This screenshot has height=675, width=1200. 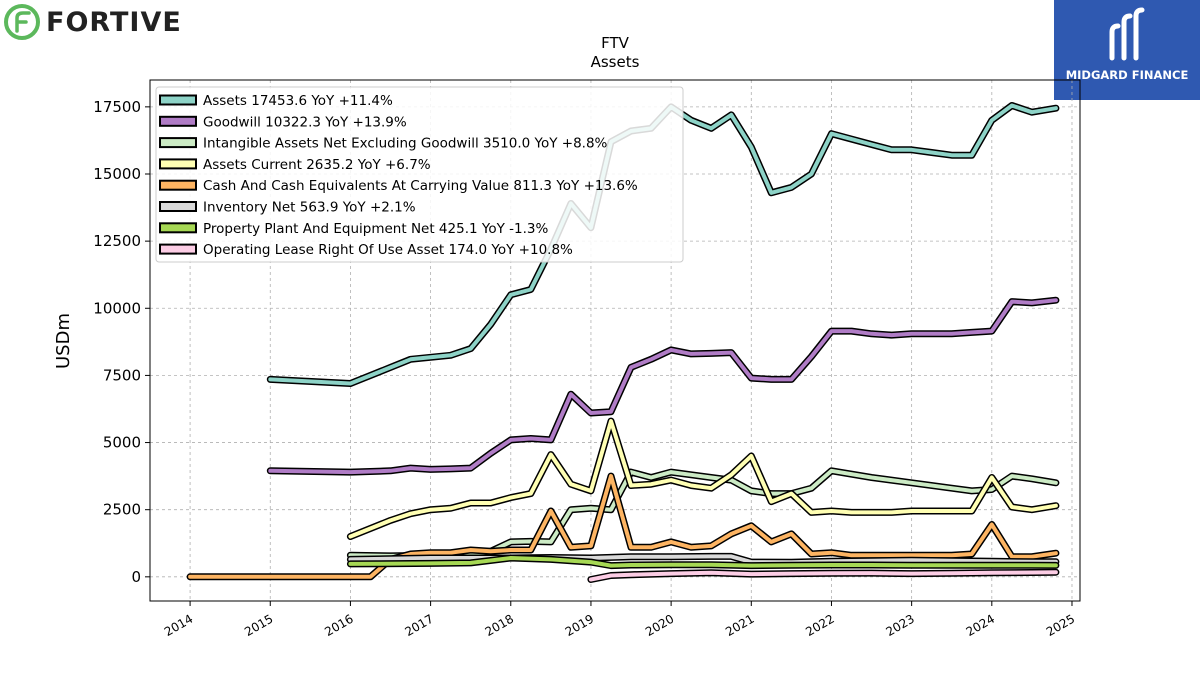 I want to click on legend-label: Inventory Net 563.9 YoY +2.1%, so click(x=309, y=208).